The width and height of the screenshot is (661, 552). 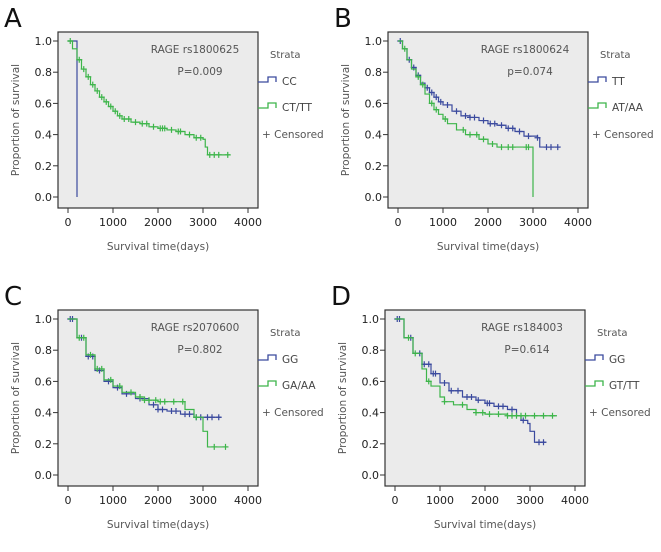 I want to click on y-tick-label: 0.2, so click(x=374, y=166).